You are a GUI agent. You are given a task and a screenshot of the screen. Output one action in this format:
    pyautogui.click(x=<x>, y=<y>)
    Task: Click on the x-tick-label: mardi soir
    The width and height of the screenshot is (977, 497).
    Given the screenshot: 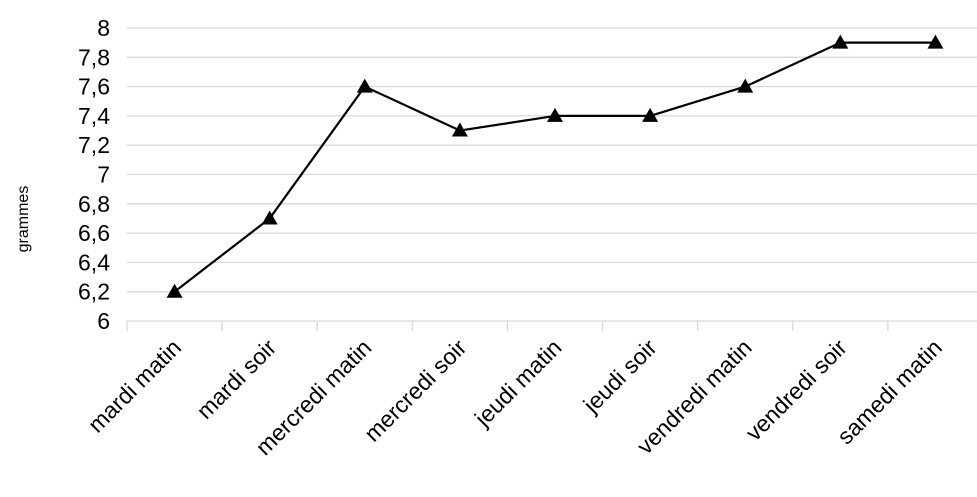 What is the action you would take?
    pyautogui.click(x=236, y=379)
    